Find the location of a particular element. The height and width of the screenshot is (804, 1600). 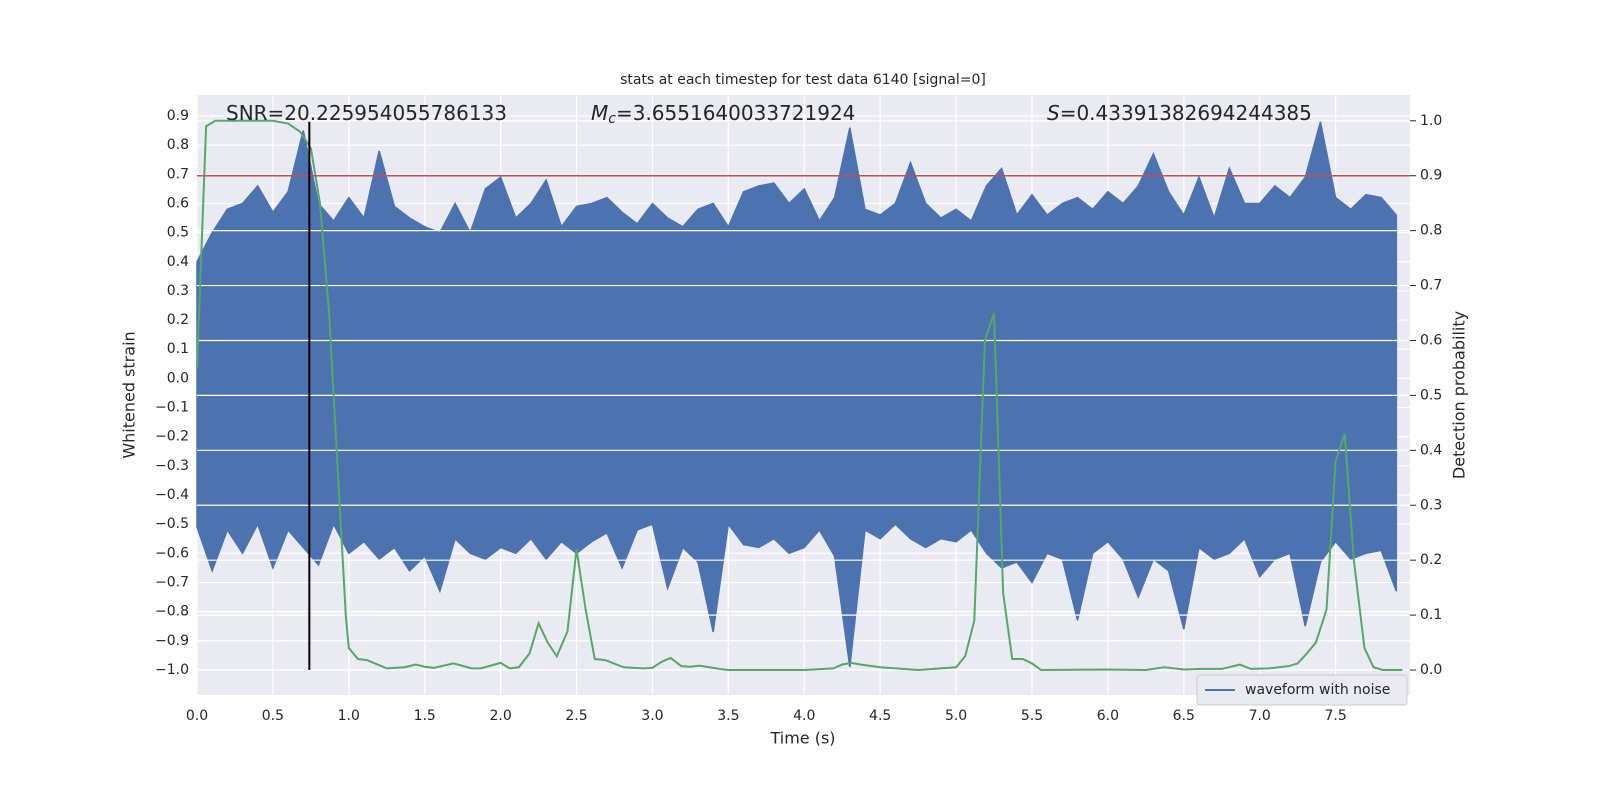

annotation-subscript: c is located at coordinates (612, 119).